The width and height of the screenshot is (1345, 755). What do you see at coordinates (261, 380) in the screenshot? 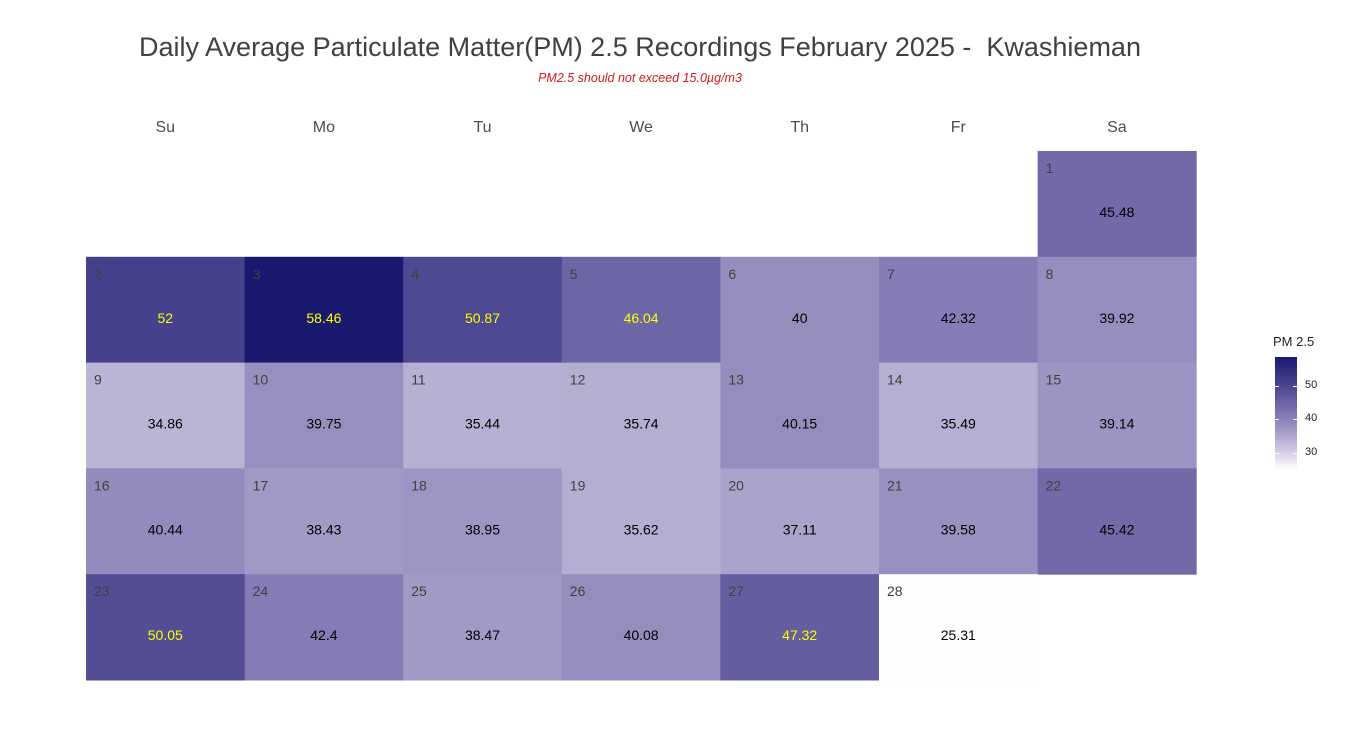
I see `day-number: 10` at bounding box center [261, 380].